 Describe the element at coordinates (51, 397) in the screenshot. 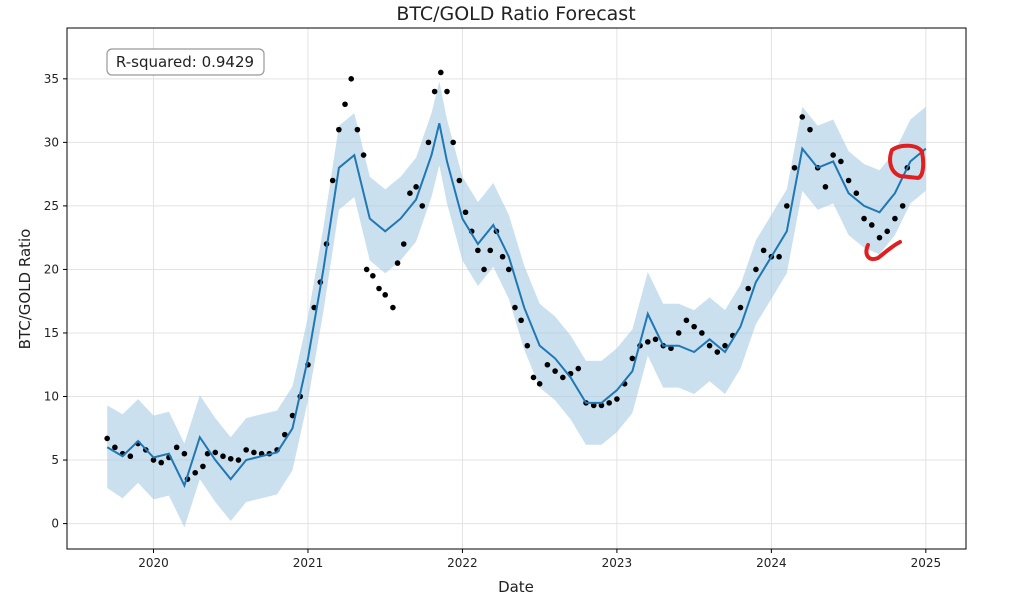

I see `y-tick-label: 10` at that location.